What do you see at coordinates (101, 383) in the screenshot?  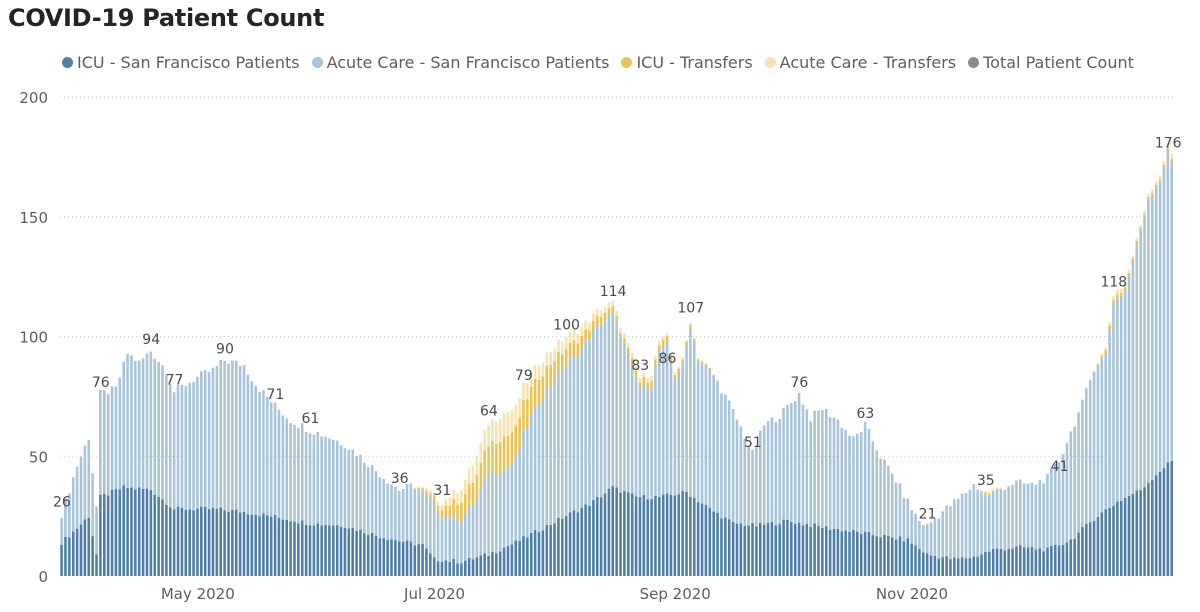 I see `data-label: 76` at bounding box center [101, 383].